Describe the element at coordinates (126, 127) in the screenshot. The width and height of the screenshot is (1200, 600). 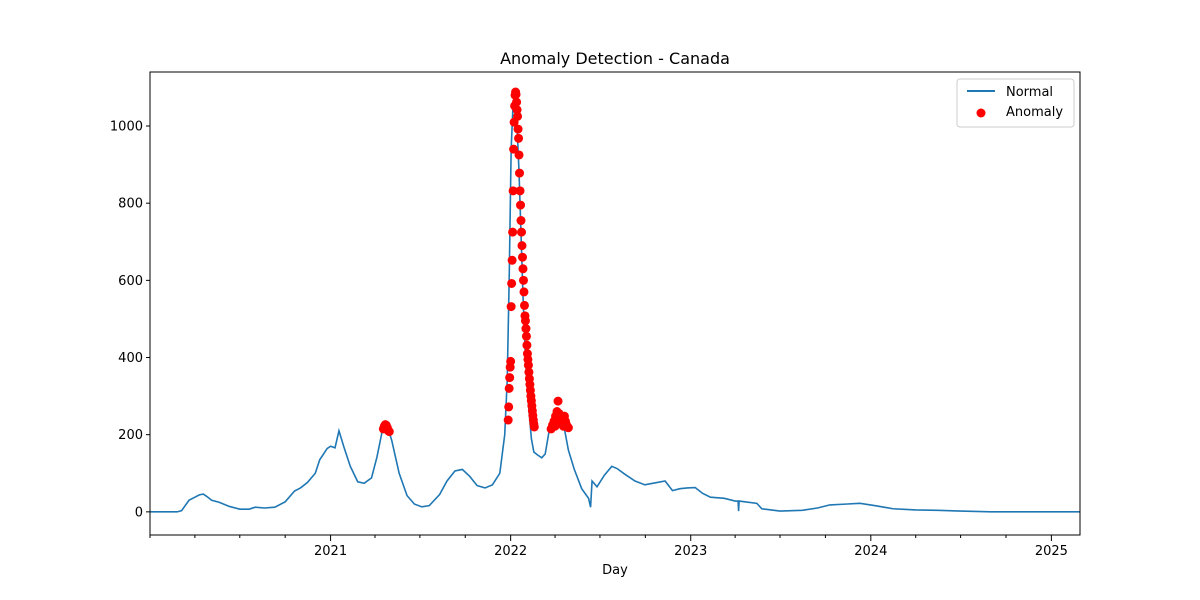
I see `y-tick-label: 1000` at that location.